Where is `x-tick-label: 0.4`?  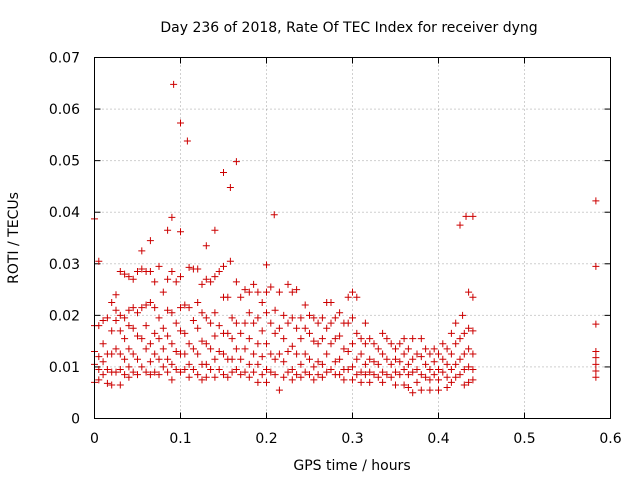
x-tick-label: 0.4 is located at coordinates (438, 439).